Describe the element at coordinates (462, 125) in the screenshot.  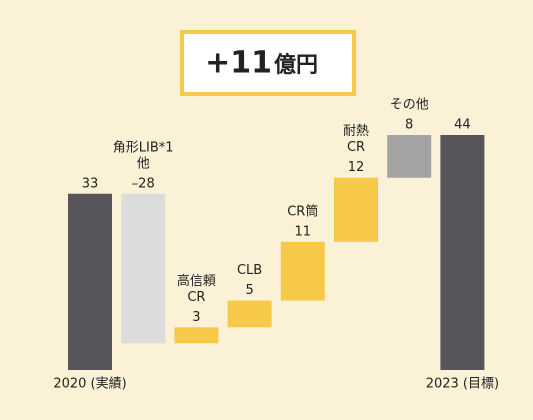
I see `value-label: 44` at that location.